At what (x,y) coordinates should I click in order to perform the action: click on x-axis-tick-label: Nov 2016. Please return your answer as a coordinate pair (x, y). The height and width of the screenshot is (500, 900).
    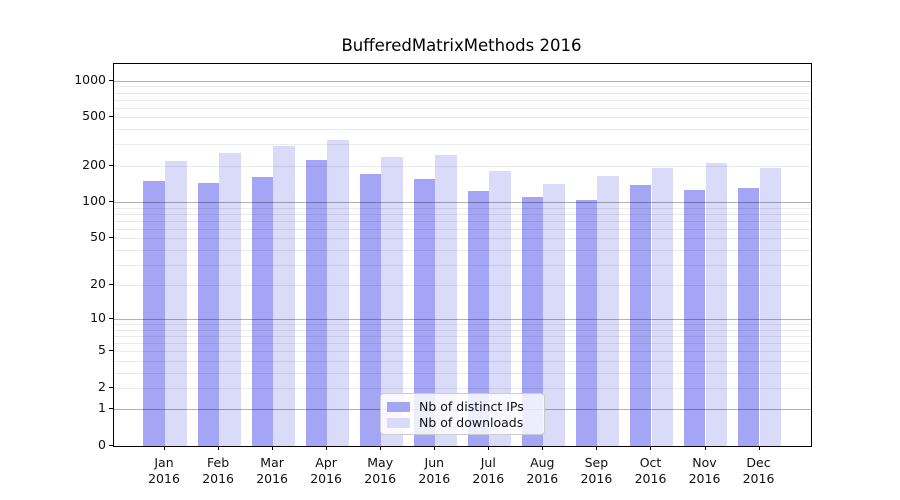
    Looking at the image, I should click on (704, 470).